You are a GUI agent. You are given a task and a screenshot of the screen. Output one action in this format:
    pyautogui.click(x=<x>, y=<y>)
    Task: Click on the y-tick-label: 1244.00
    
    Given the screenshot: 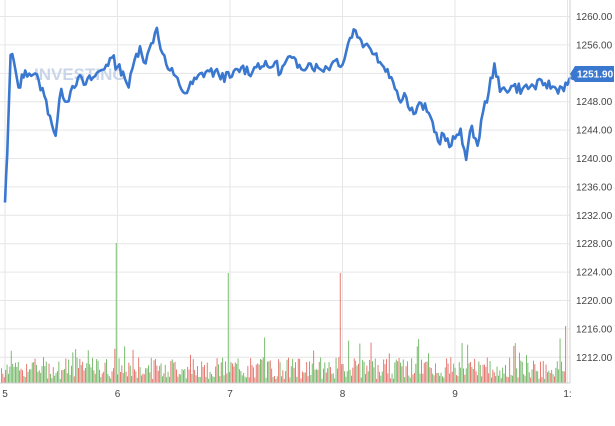 What is the action you would take?
    pyautogui.click(x=594, y=131)
    